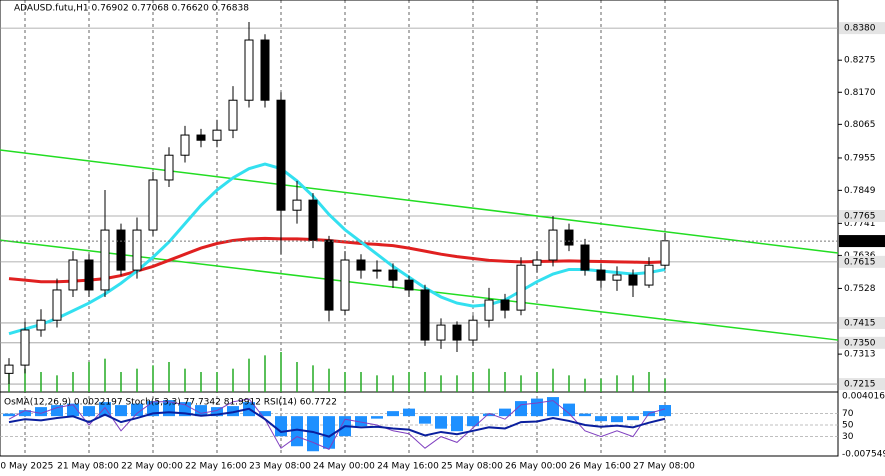 Image resolution: width=885 pixels, height=476 pixels. I want to click on osma-tick-label: 0.0040163, so click(863, 397).